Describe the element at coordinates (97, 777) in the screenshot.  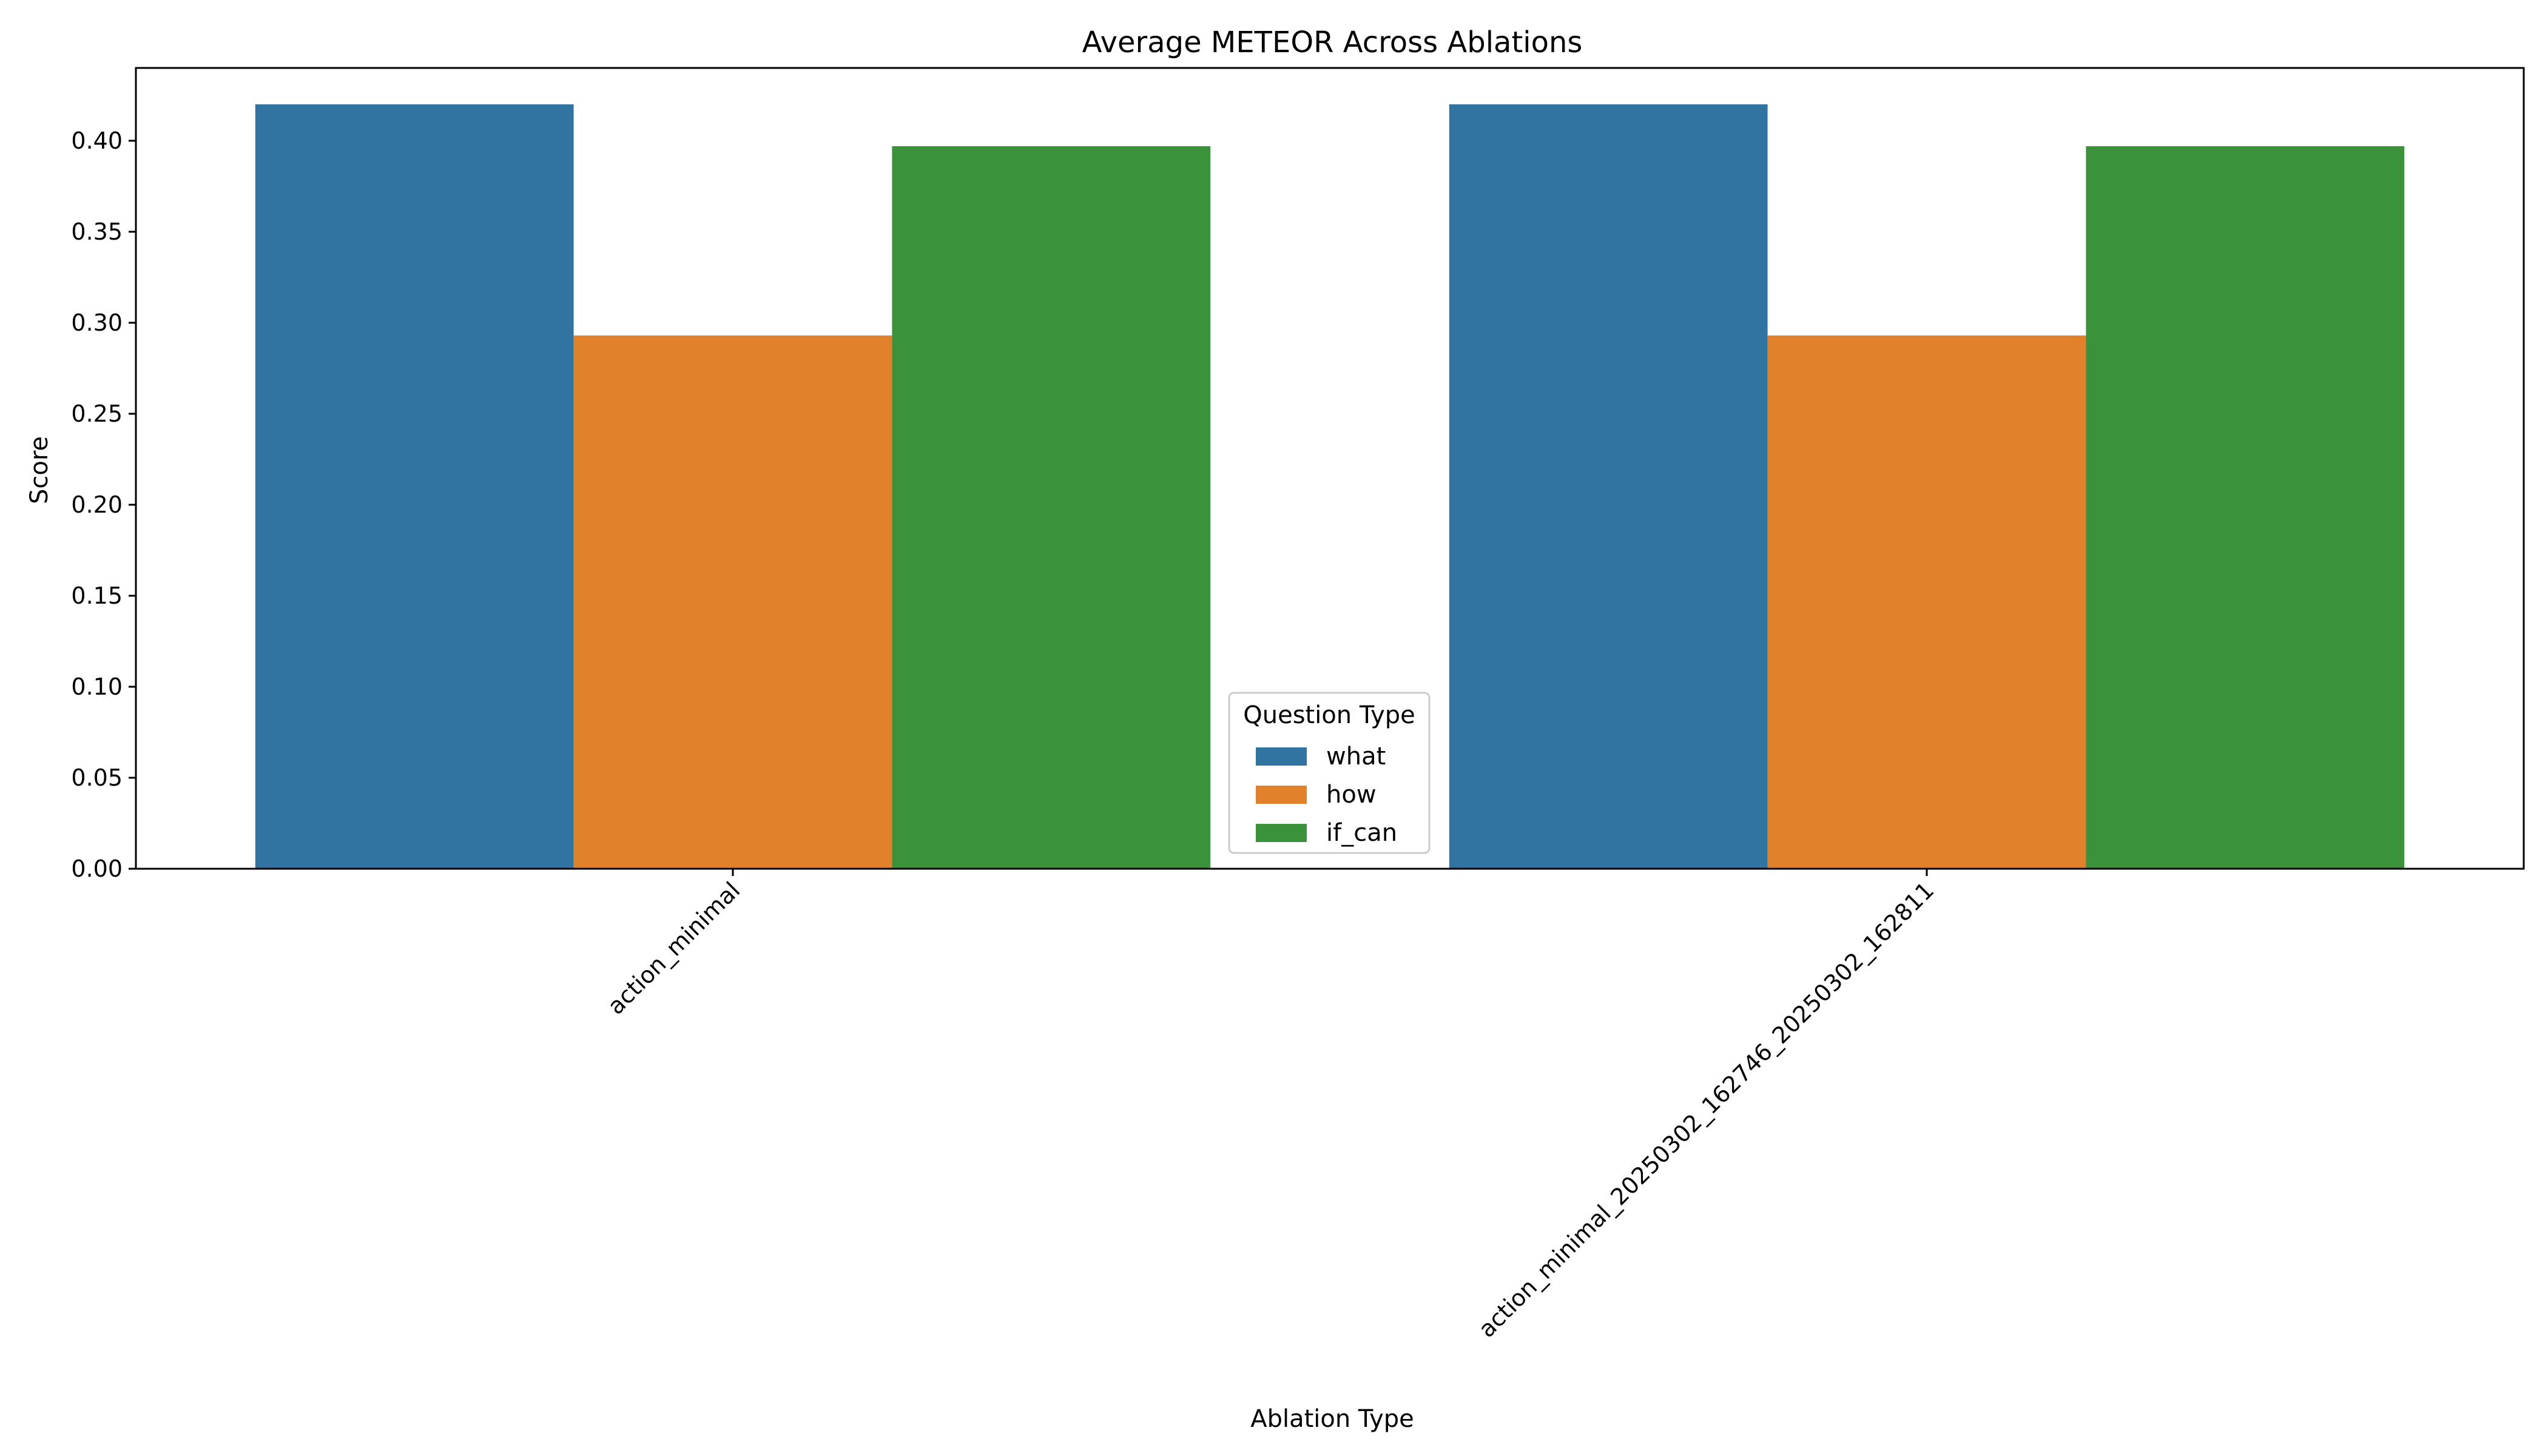
I see `y-tick-label-1: 0.05` at that location.